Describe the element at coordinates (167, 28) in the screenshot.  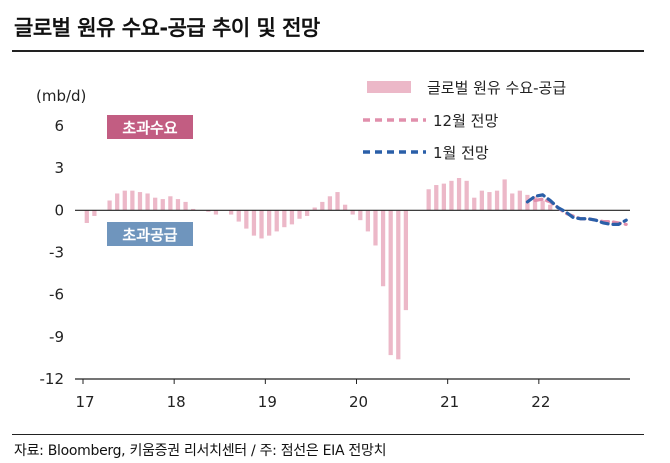
I see `chart-title: 글로벌 원유 수요-공급 추이 및 전망` at that location.